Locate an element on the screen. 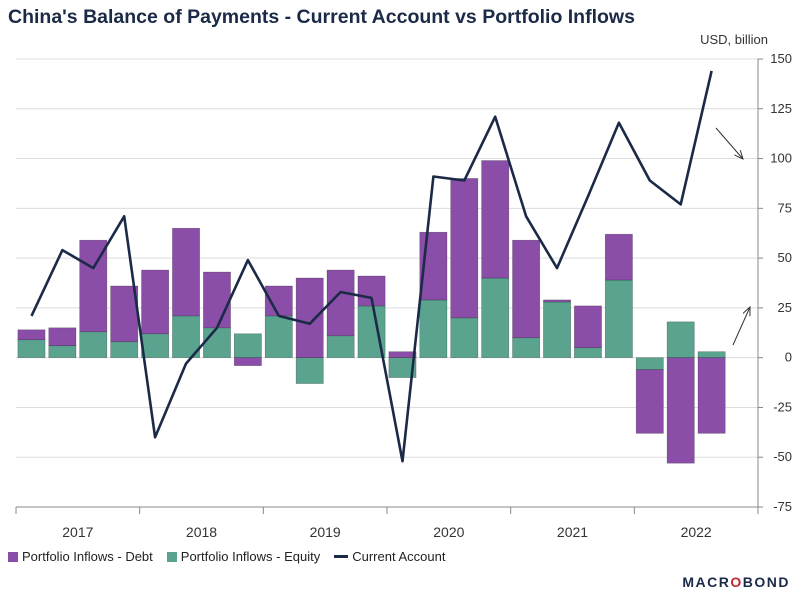 This screenshot has height=600, width=800. y-tick-label: -75 is located at coordinates (782, 506).